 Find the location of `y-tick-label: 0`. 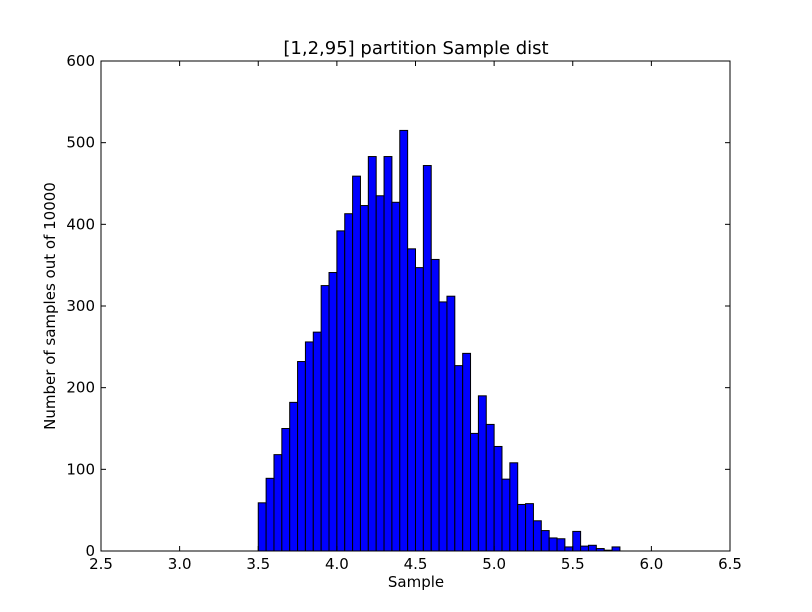

y-tick-label: 0 is located at coordinates (90, 551).